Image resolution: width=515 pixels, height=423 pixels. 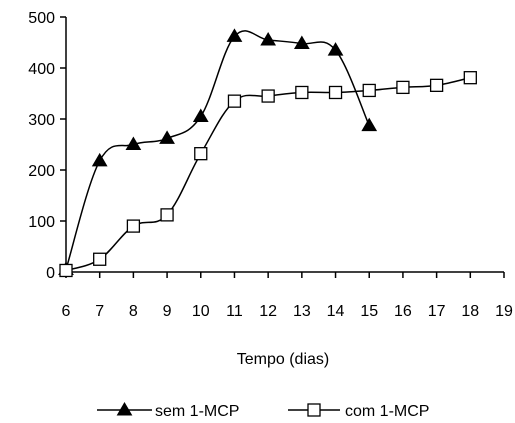 I want to click on x-axis-title: Tempo (dias), so click(x=283, y=359).